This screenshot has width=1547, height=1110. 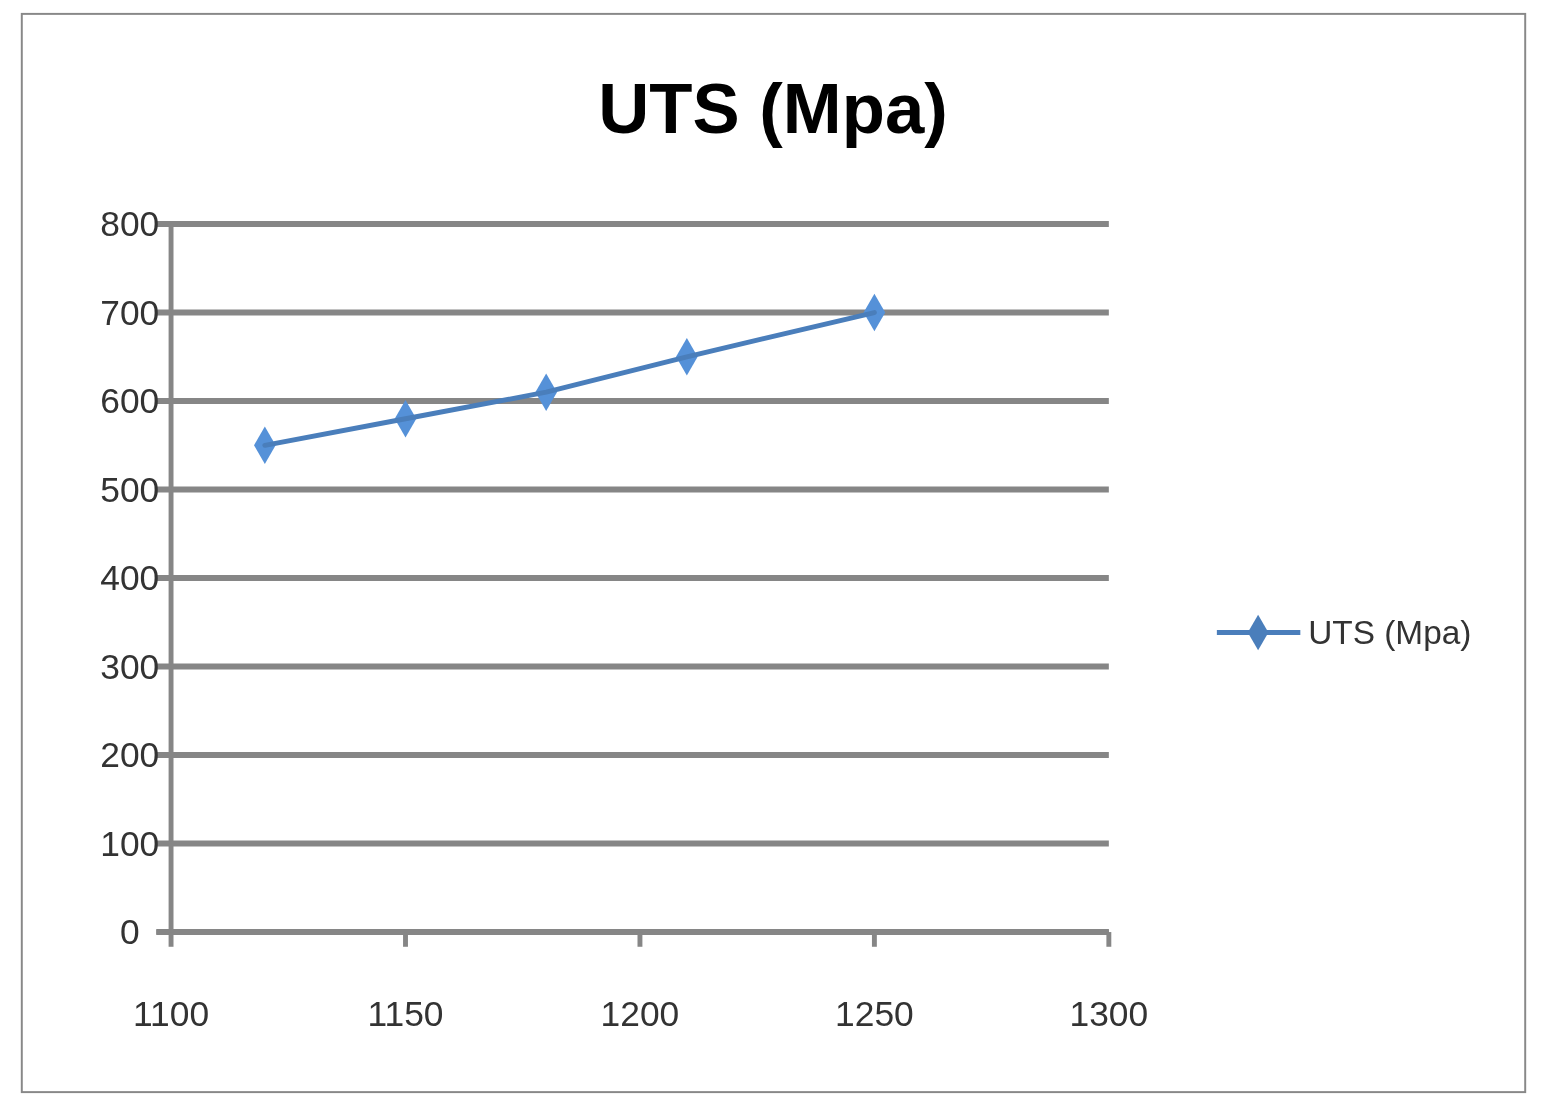 I want to click on x-tick-label: 1250, so click(x=874, y=1014).